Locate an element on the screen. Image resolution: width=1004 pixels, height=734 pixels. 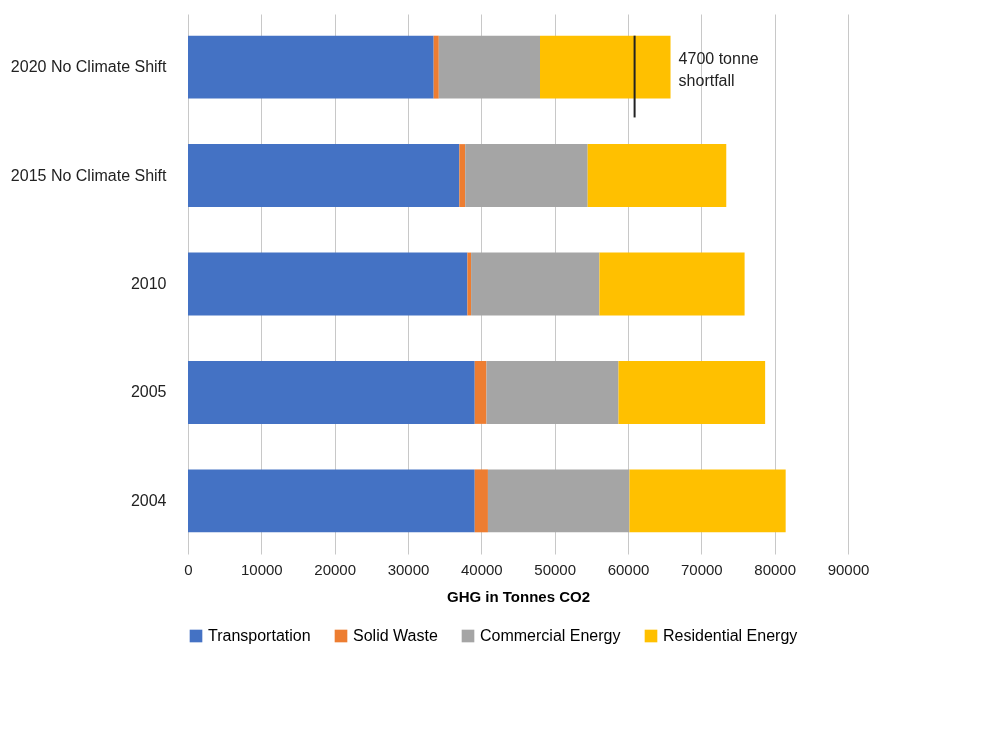
x-tick-label: 10000 is located at coordinates (261, 569).